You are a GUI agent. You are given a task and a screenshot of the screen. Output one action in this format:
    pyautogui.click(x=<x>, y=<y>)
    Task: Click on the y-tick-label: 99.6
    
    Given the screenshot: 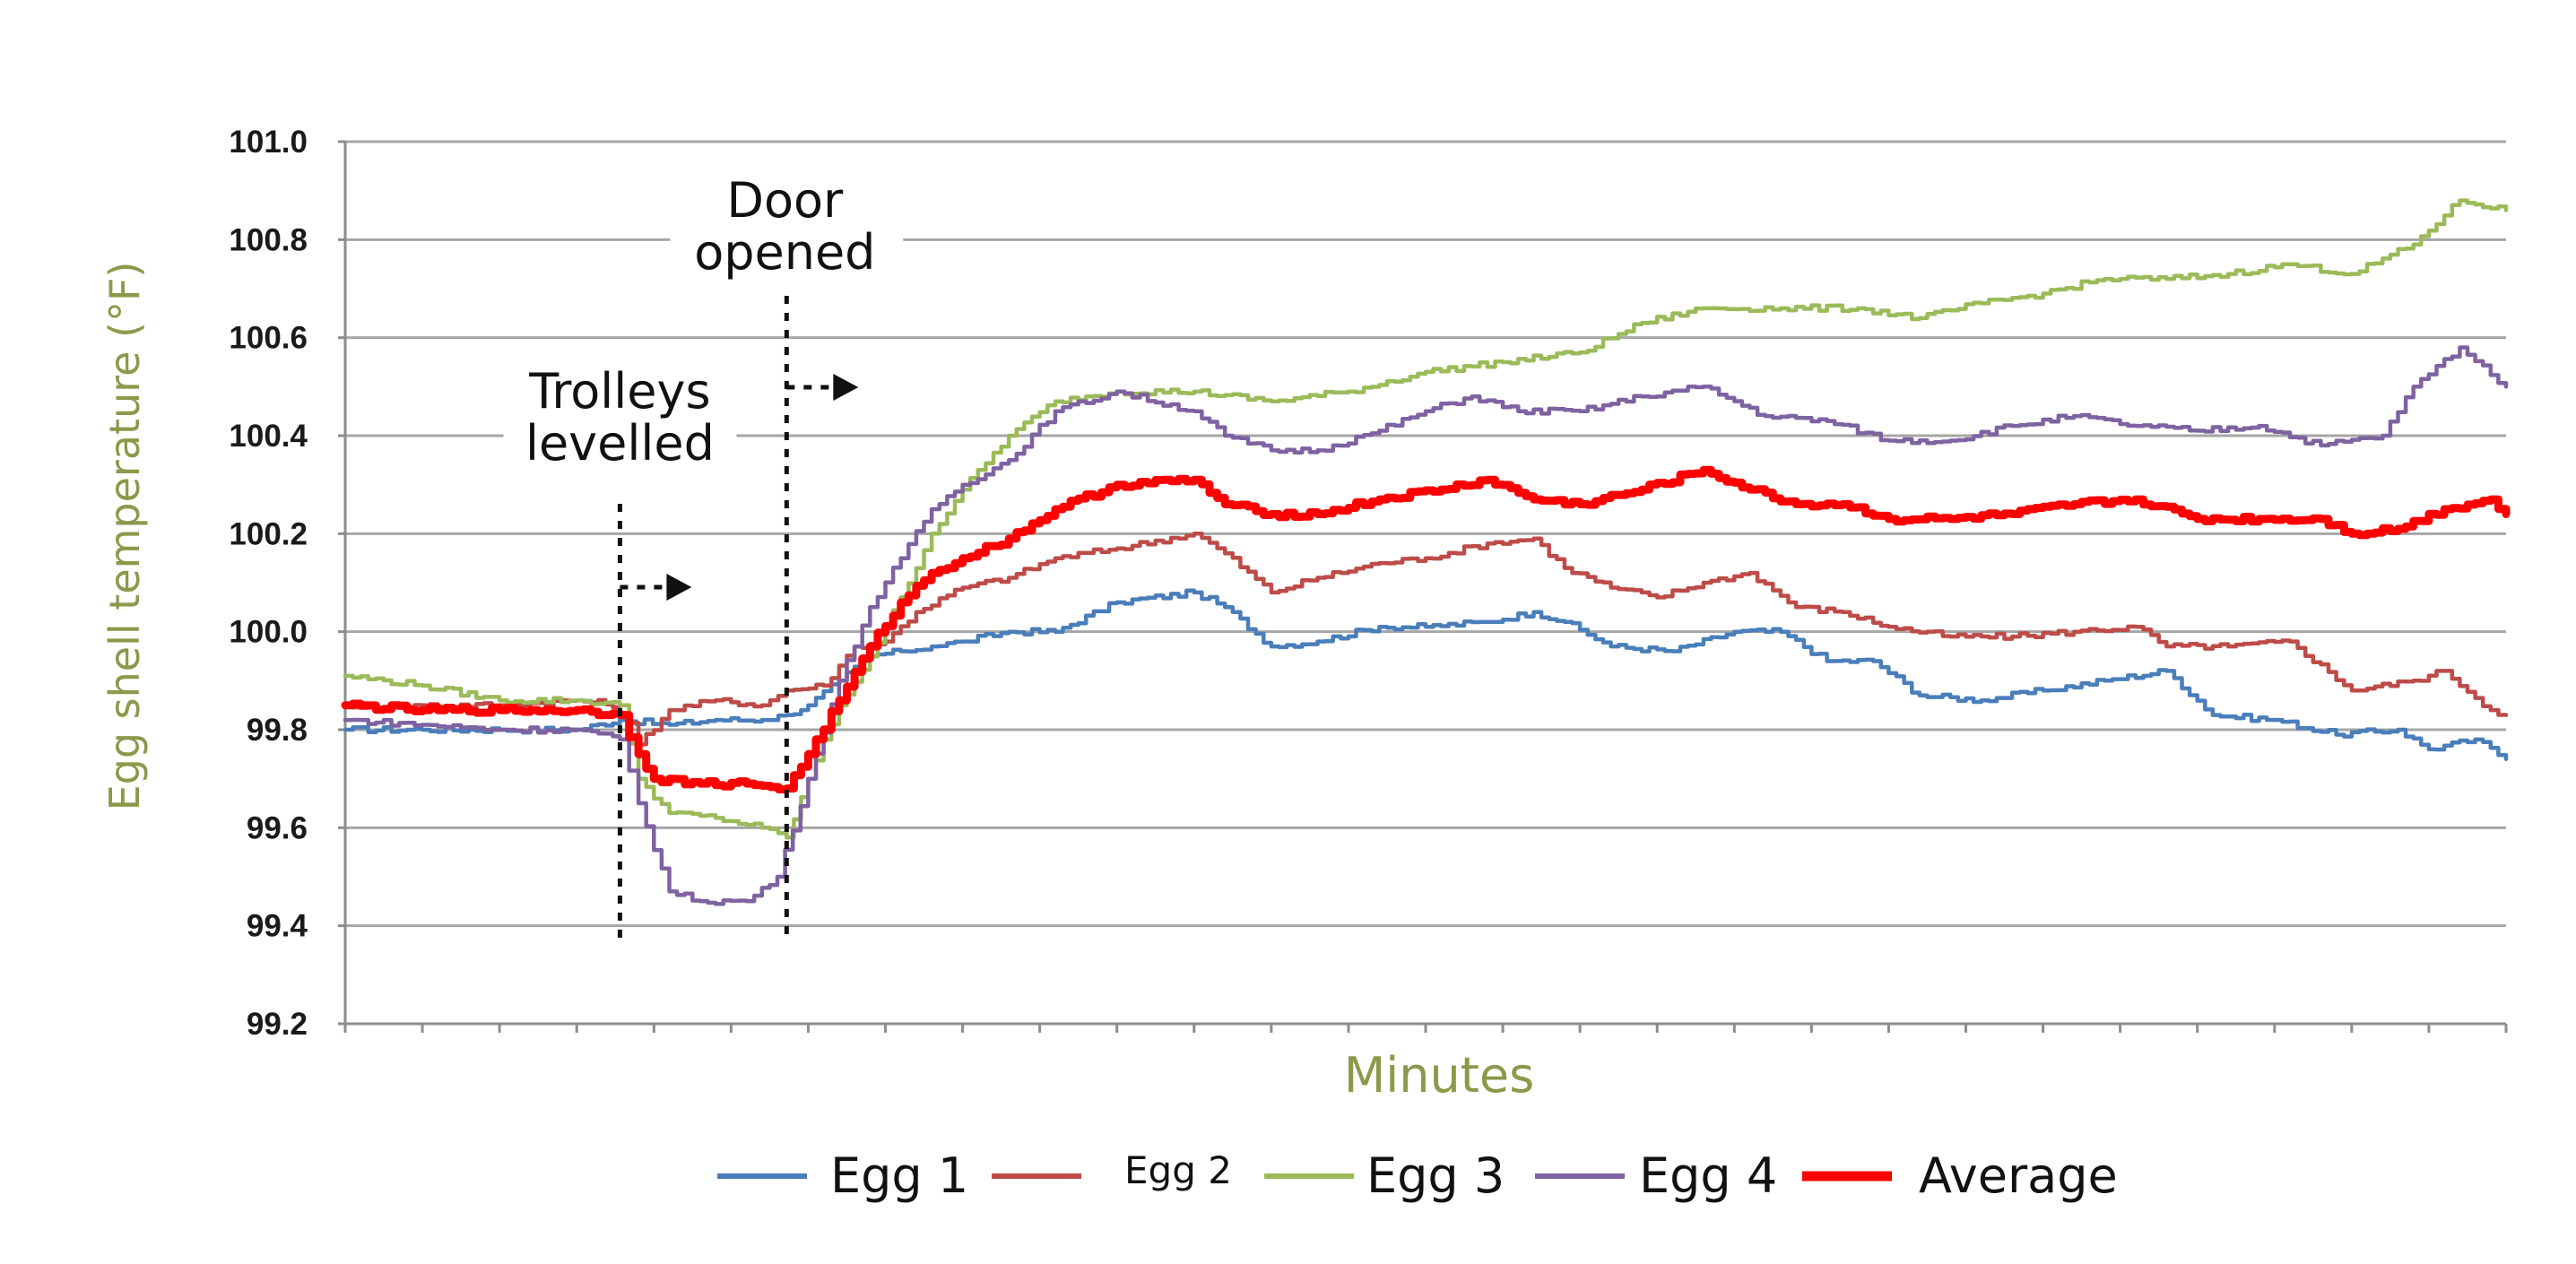 What is the action you would take?
    pyautogui.click(x=277, y=827)
    